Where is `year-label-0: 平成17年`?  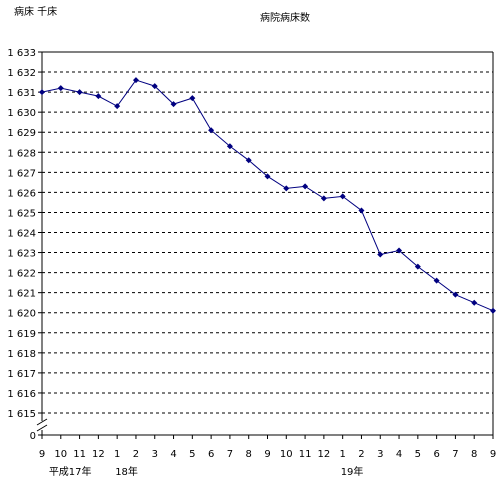
year-label-0: 平成17年 is located at coordinates (70, 471).